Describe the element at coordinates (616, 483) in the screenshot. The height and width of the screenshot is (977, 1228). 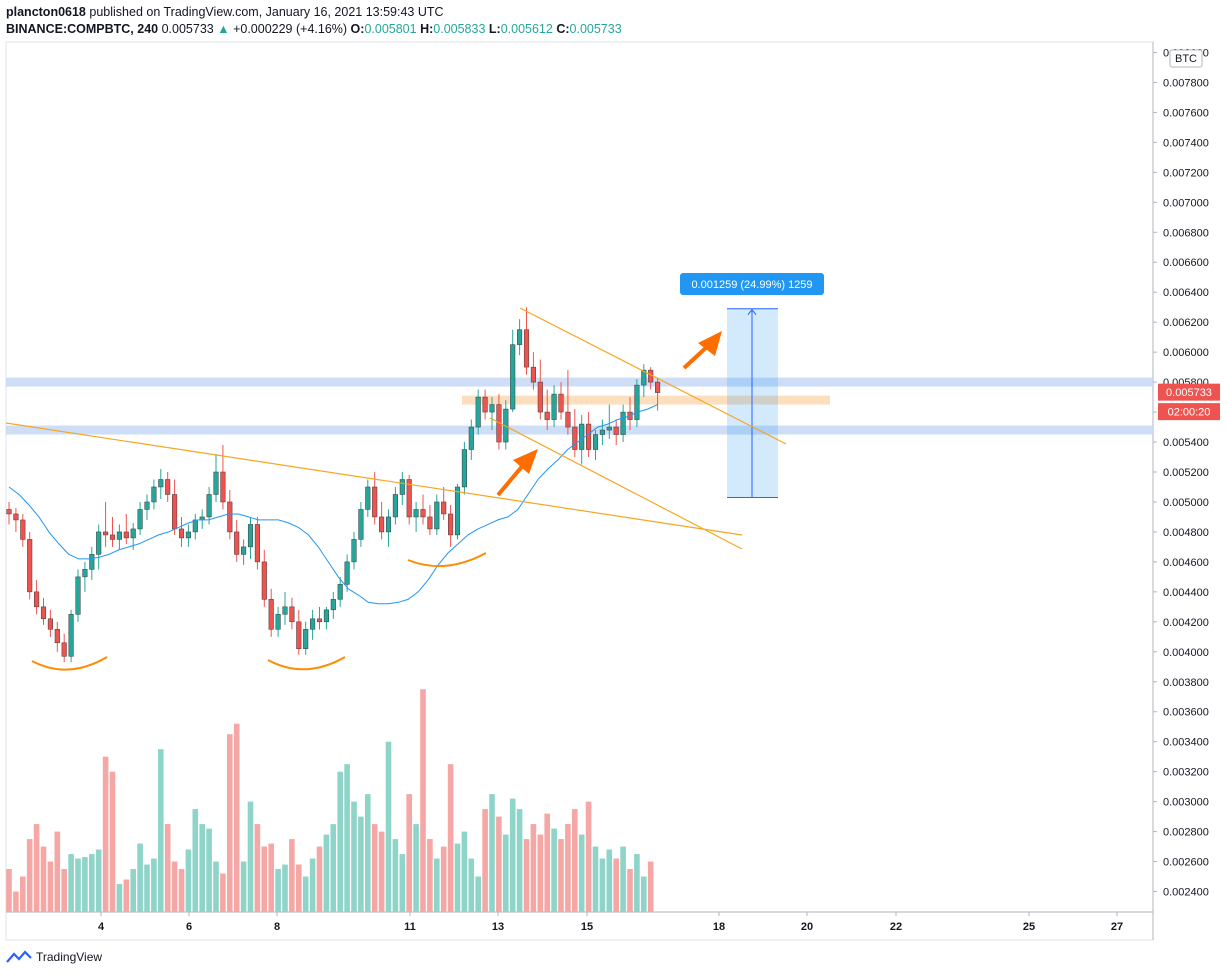
I see `trendline-lower` at that location.